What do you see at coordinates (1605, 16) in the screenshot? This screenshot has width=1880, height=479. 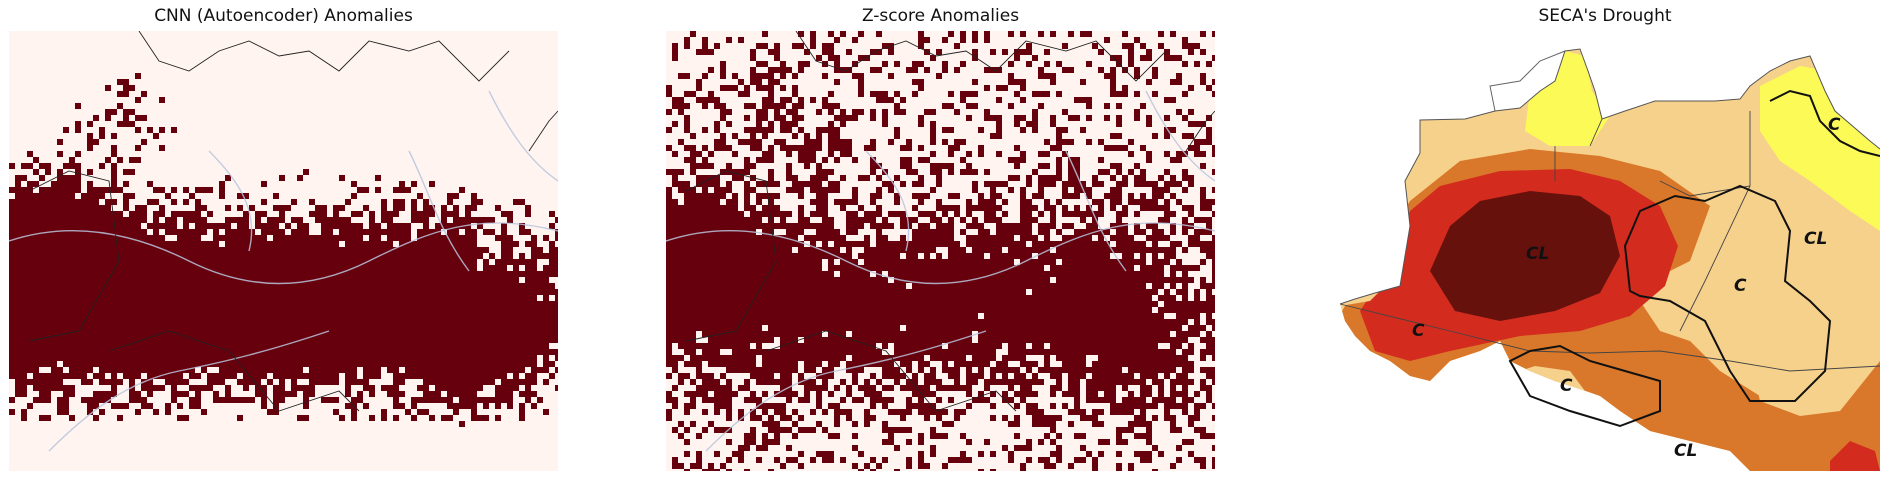 I see `seca-panel-title: SECA's Drought` at bounding box center [1605, 16].